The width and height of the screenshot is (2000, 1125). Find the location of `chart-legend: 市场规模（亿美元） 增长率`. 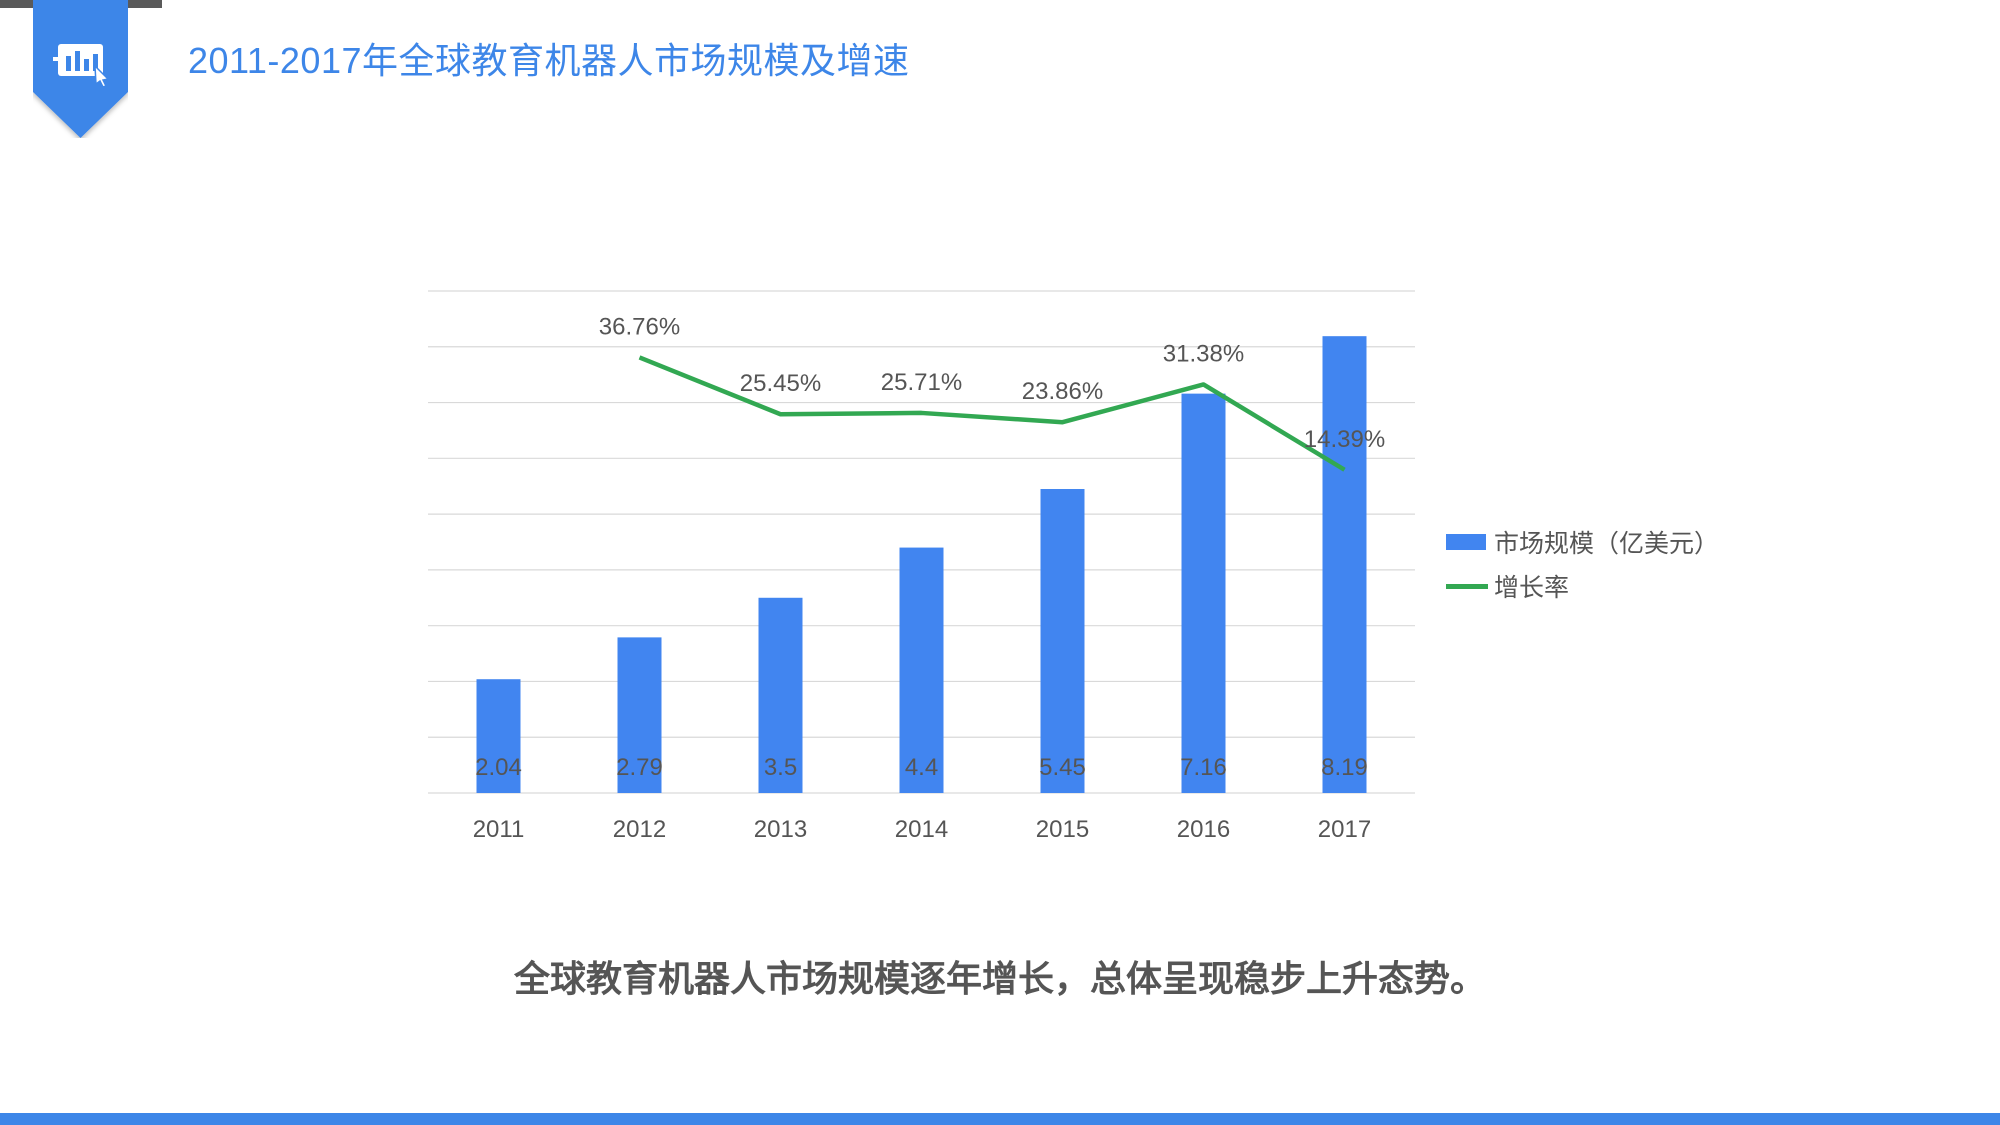

chart-legend: 市场规模（亿美元） 增长率 is located at coordinates (1582, 564).